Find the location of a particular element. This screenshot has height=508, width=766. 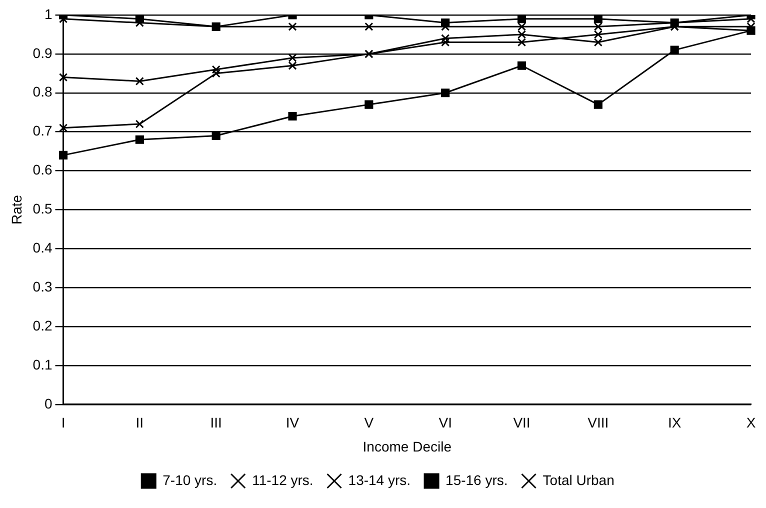

y-tick-label: 1 is located at coordinates (48, 14).